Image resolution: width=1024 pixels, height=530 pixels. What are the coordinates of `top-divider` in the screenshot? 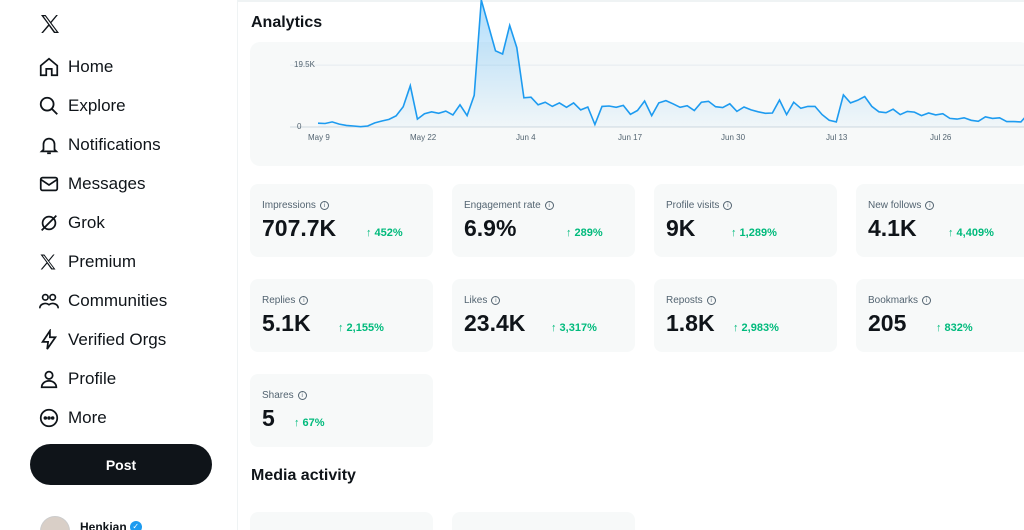 It's located at (631, 1).